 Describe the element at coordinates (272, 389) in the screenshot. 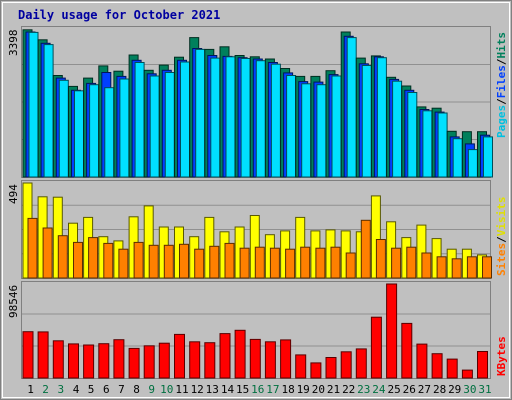

I see `x-label-day-17: 17` at that location.